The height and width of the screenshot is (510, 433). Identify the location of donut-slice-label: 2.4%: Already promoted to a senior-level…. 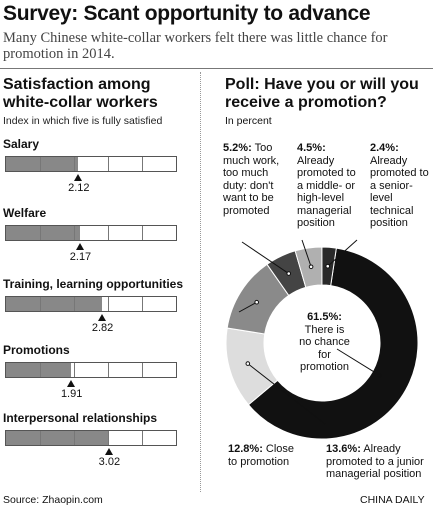
(401, 186).